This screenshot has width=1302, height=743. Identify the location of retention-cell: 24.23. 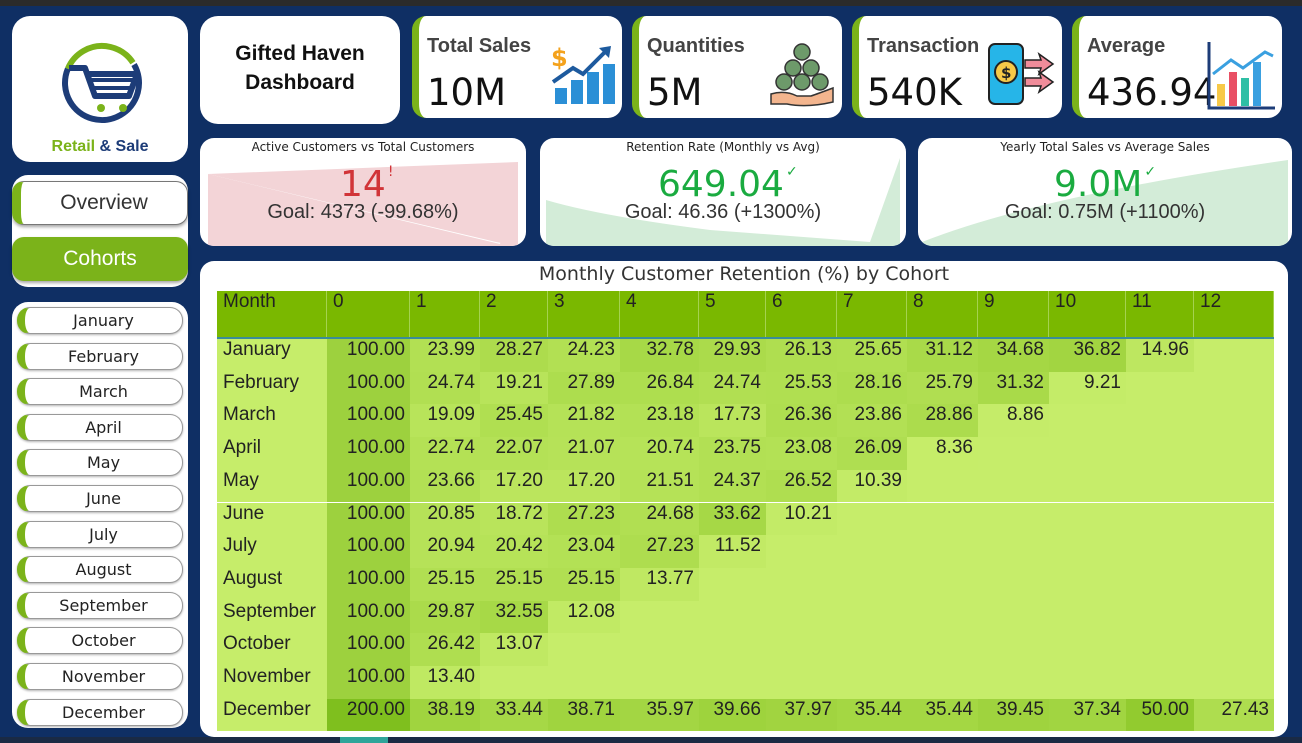
(584, 355).